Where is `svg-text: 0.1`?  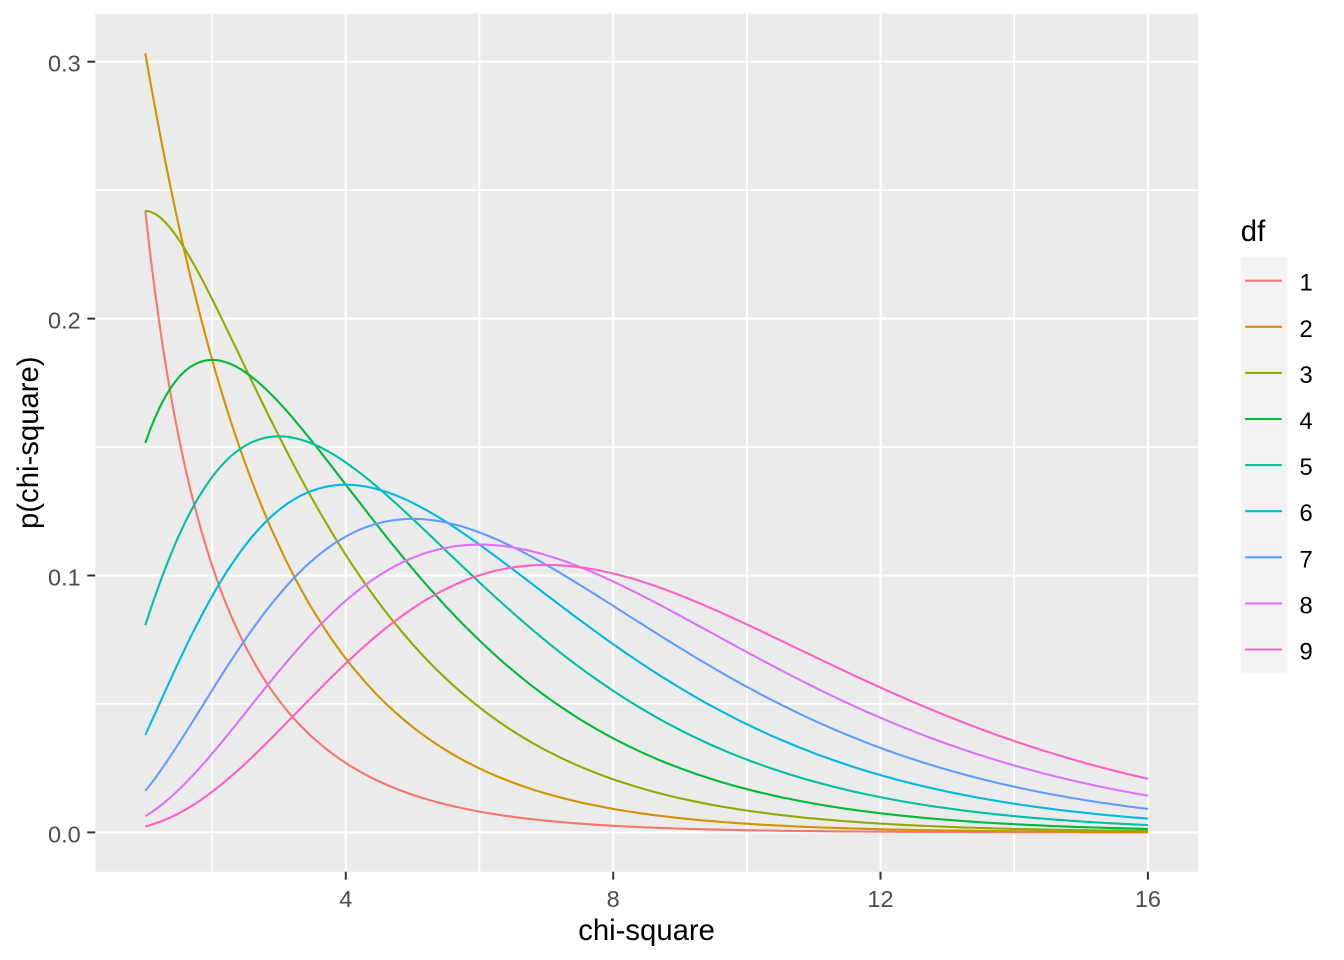 svg-text: 0.1 is located at coordinates (64, 578).